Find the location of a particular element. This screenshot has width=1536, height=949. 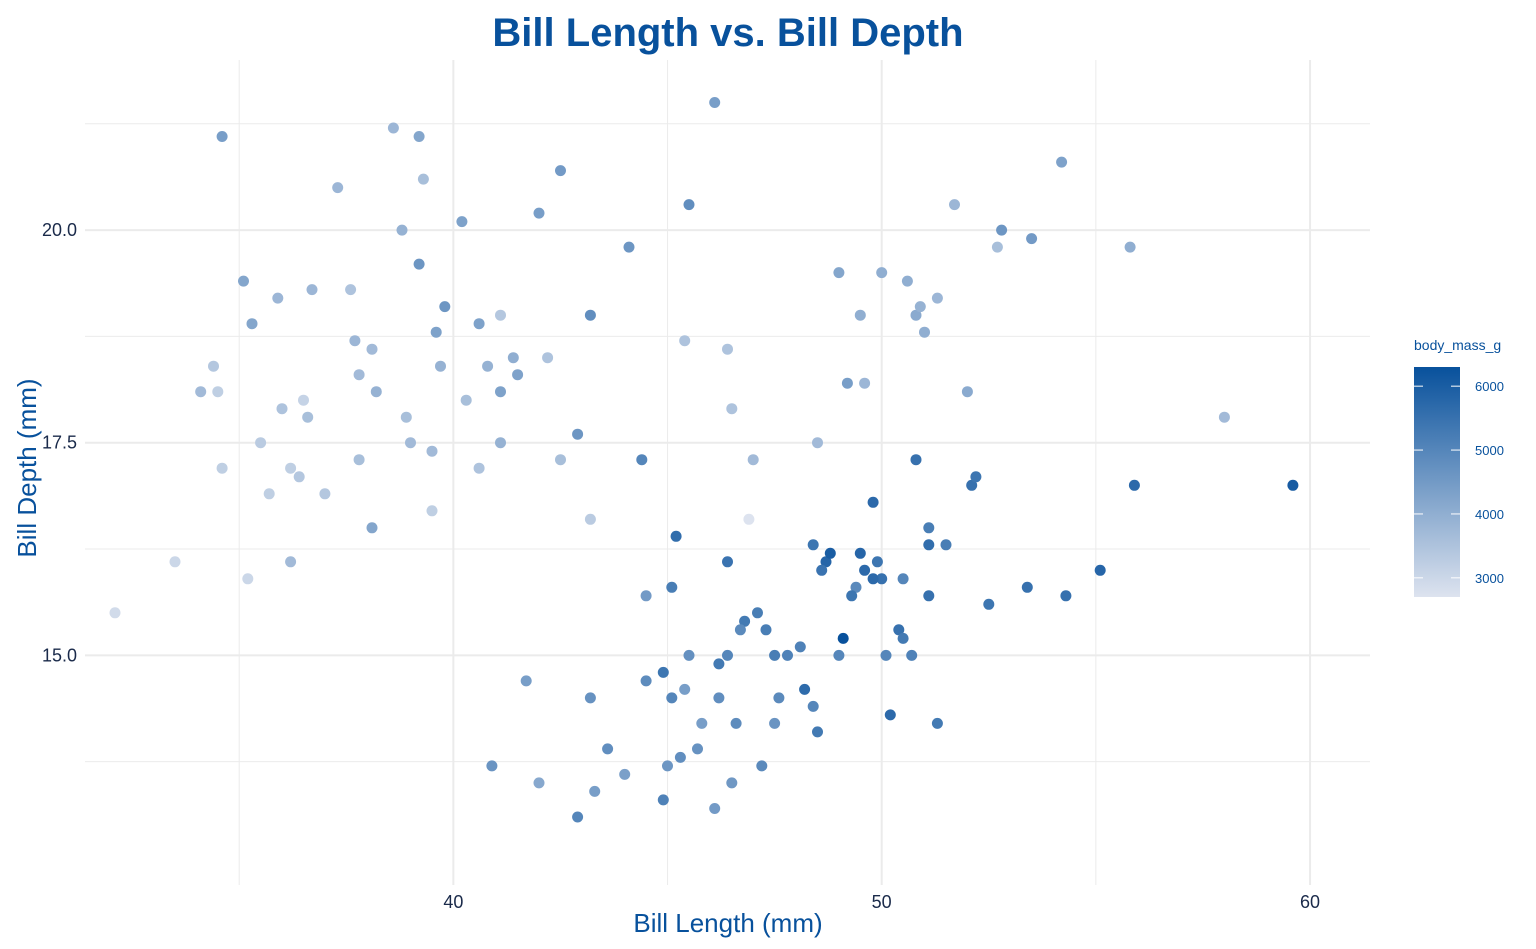

legend-tick-label: 5000 is located at coordinates (1489, 450).